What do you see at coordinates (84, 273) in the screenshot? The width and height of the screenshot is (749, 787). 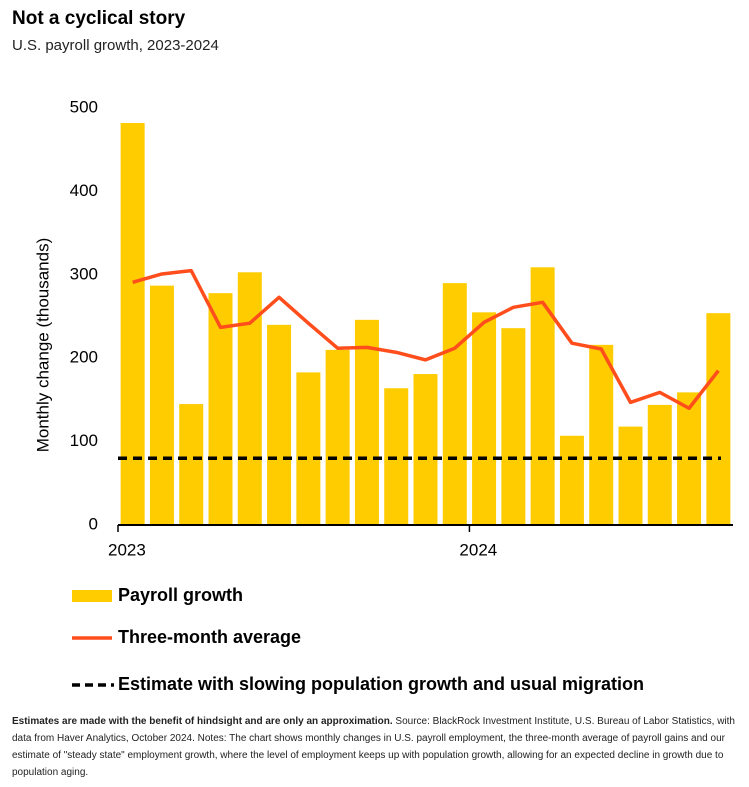 I see `y-tick-label: 300` at bounding box center [84, 273].